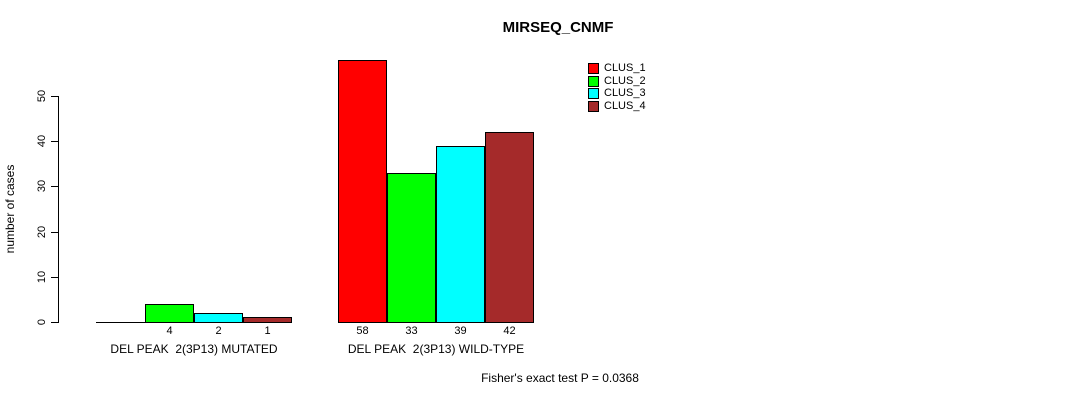 This screenshot has height=400, width=1090. Describe the element at coordinates (362, 331) in the screenshot. I see `bar-value-label: 58` at that location.